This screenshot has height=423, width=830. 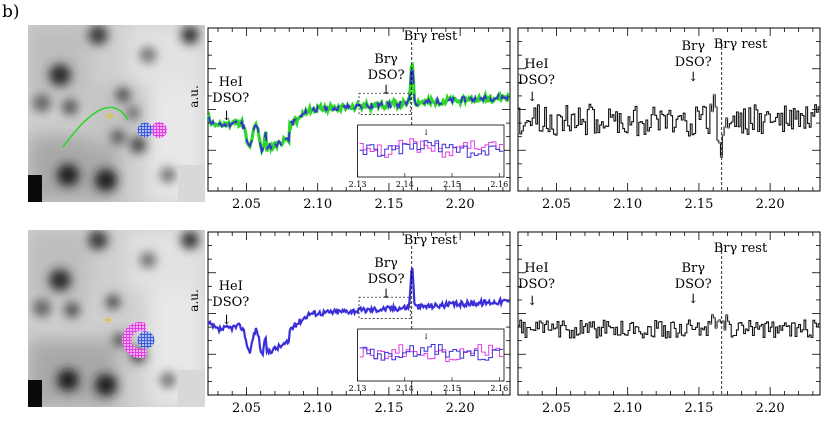 What do you see at coordinates (11, 12) in the screenshot?
I see `panel-label: b)` at bounding box center [11, 12].